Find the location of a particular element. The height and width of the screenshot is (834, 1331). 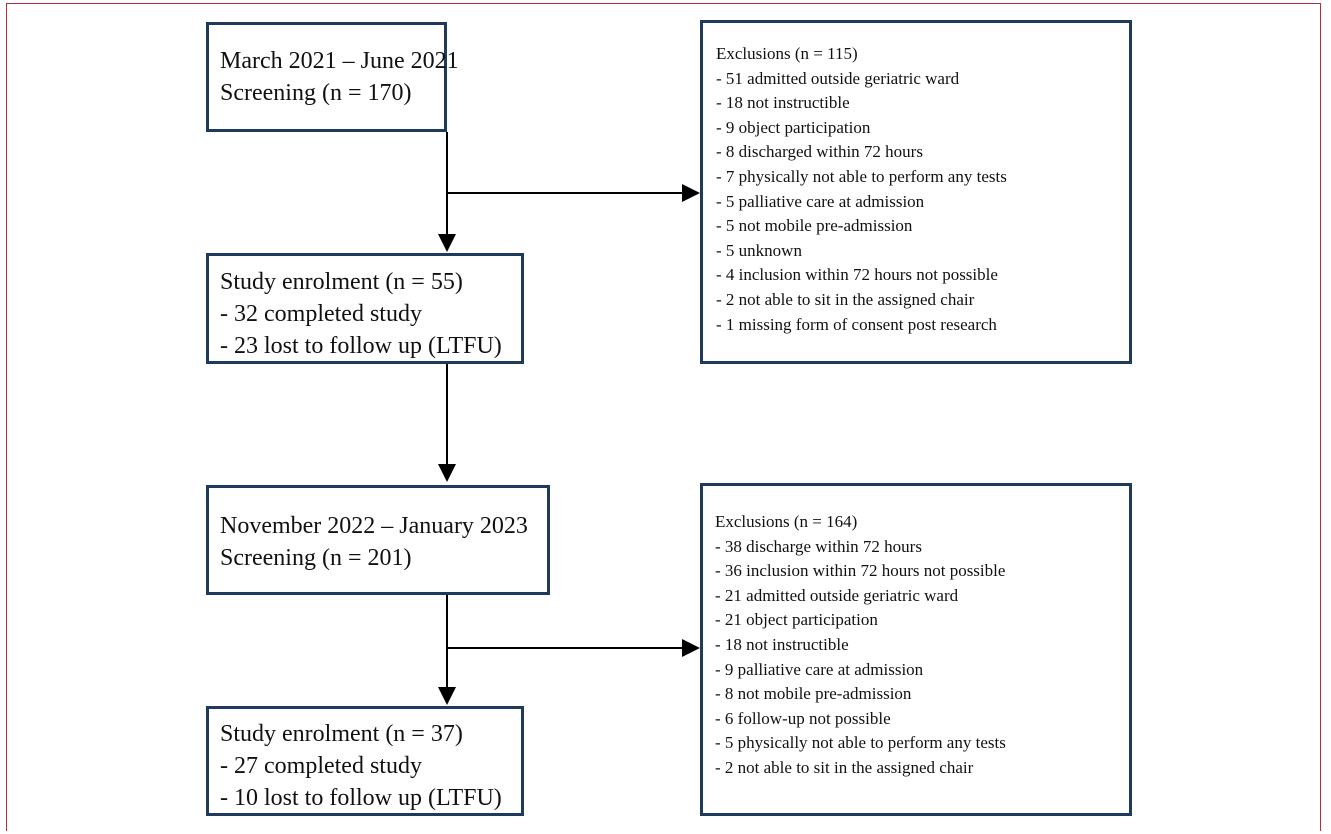

exclusion-item: - 21 object participation is located at coordinates (796, 620).